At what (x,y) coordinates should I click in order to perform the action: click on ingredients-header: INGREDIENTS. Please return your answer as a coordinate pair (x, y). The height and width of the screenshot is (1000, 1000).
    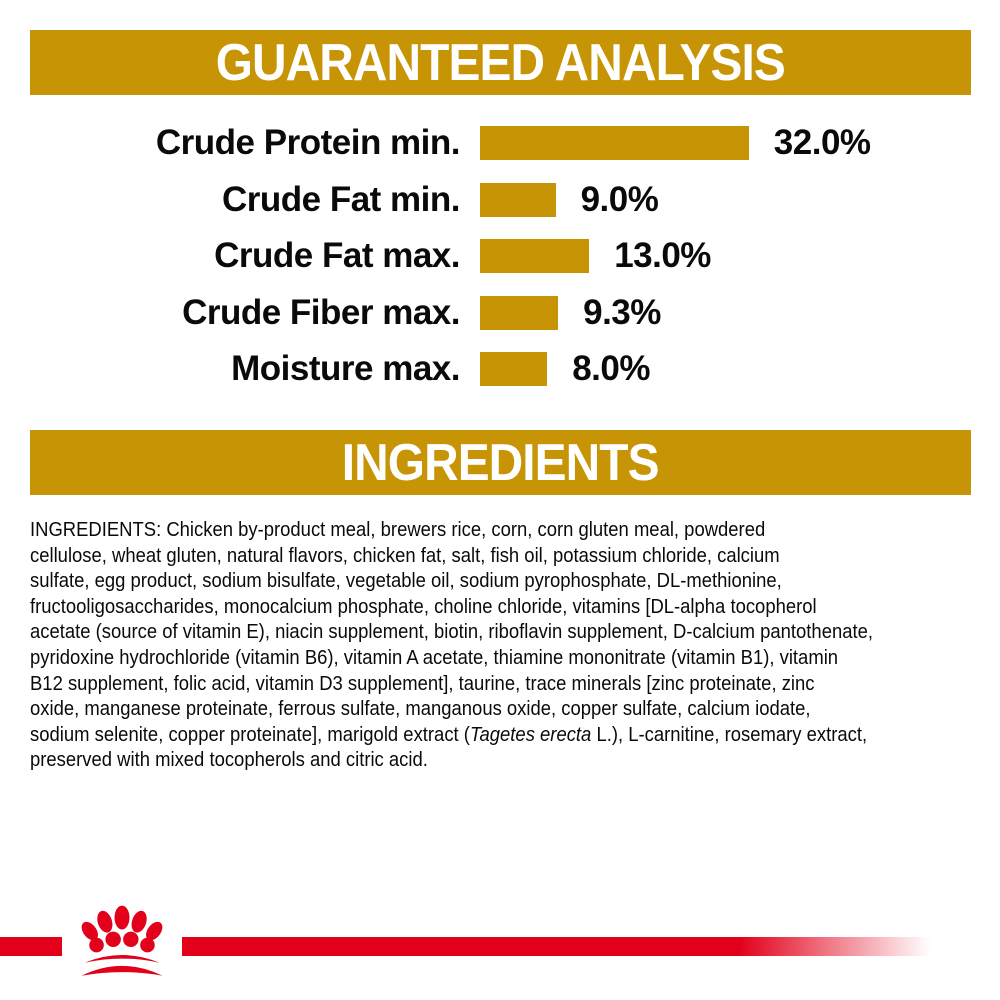
    Looking at the image, I should click on (500, 462).